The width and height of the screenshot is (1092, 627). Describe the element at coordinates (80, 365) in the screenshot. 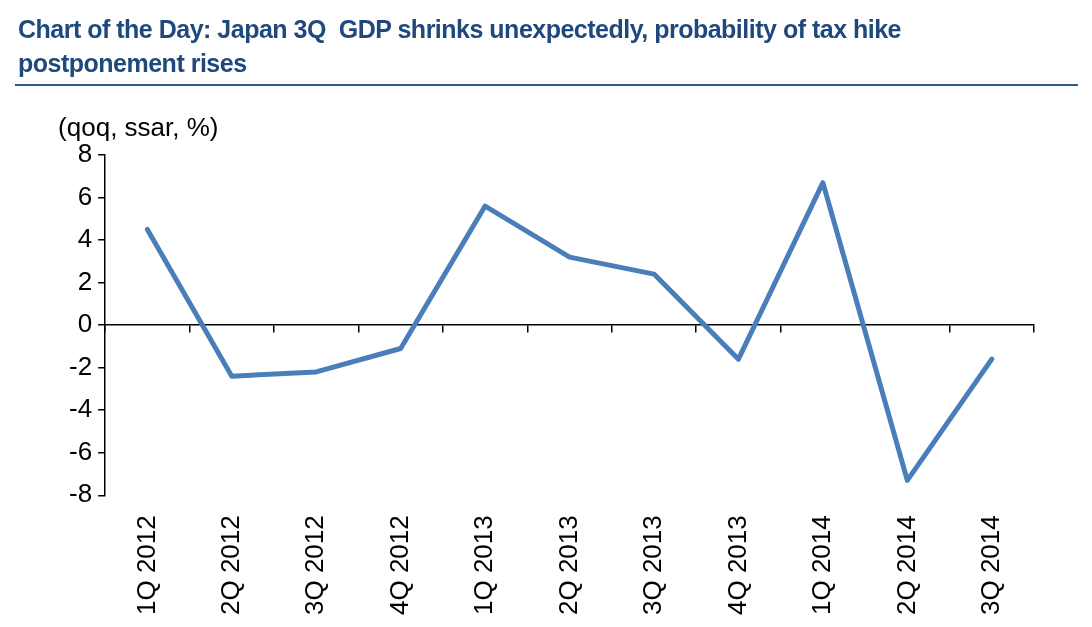

I see `y-tick-label: -2` at that location.